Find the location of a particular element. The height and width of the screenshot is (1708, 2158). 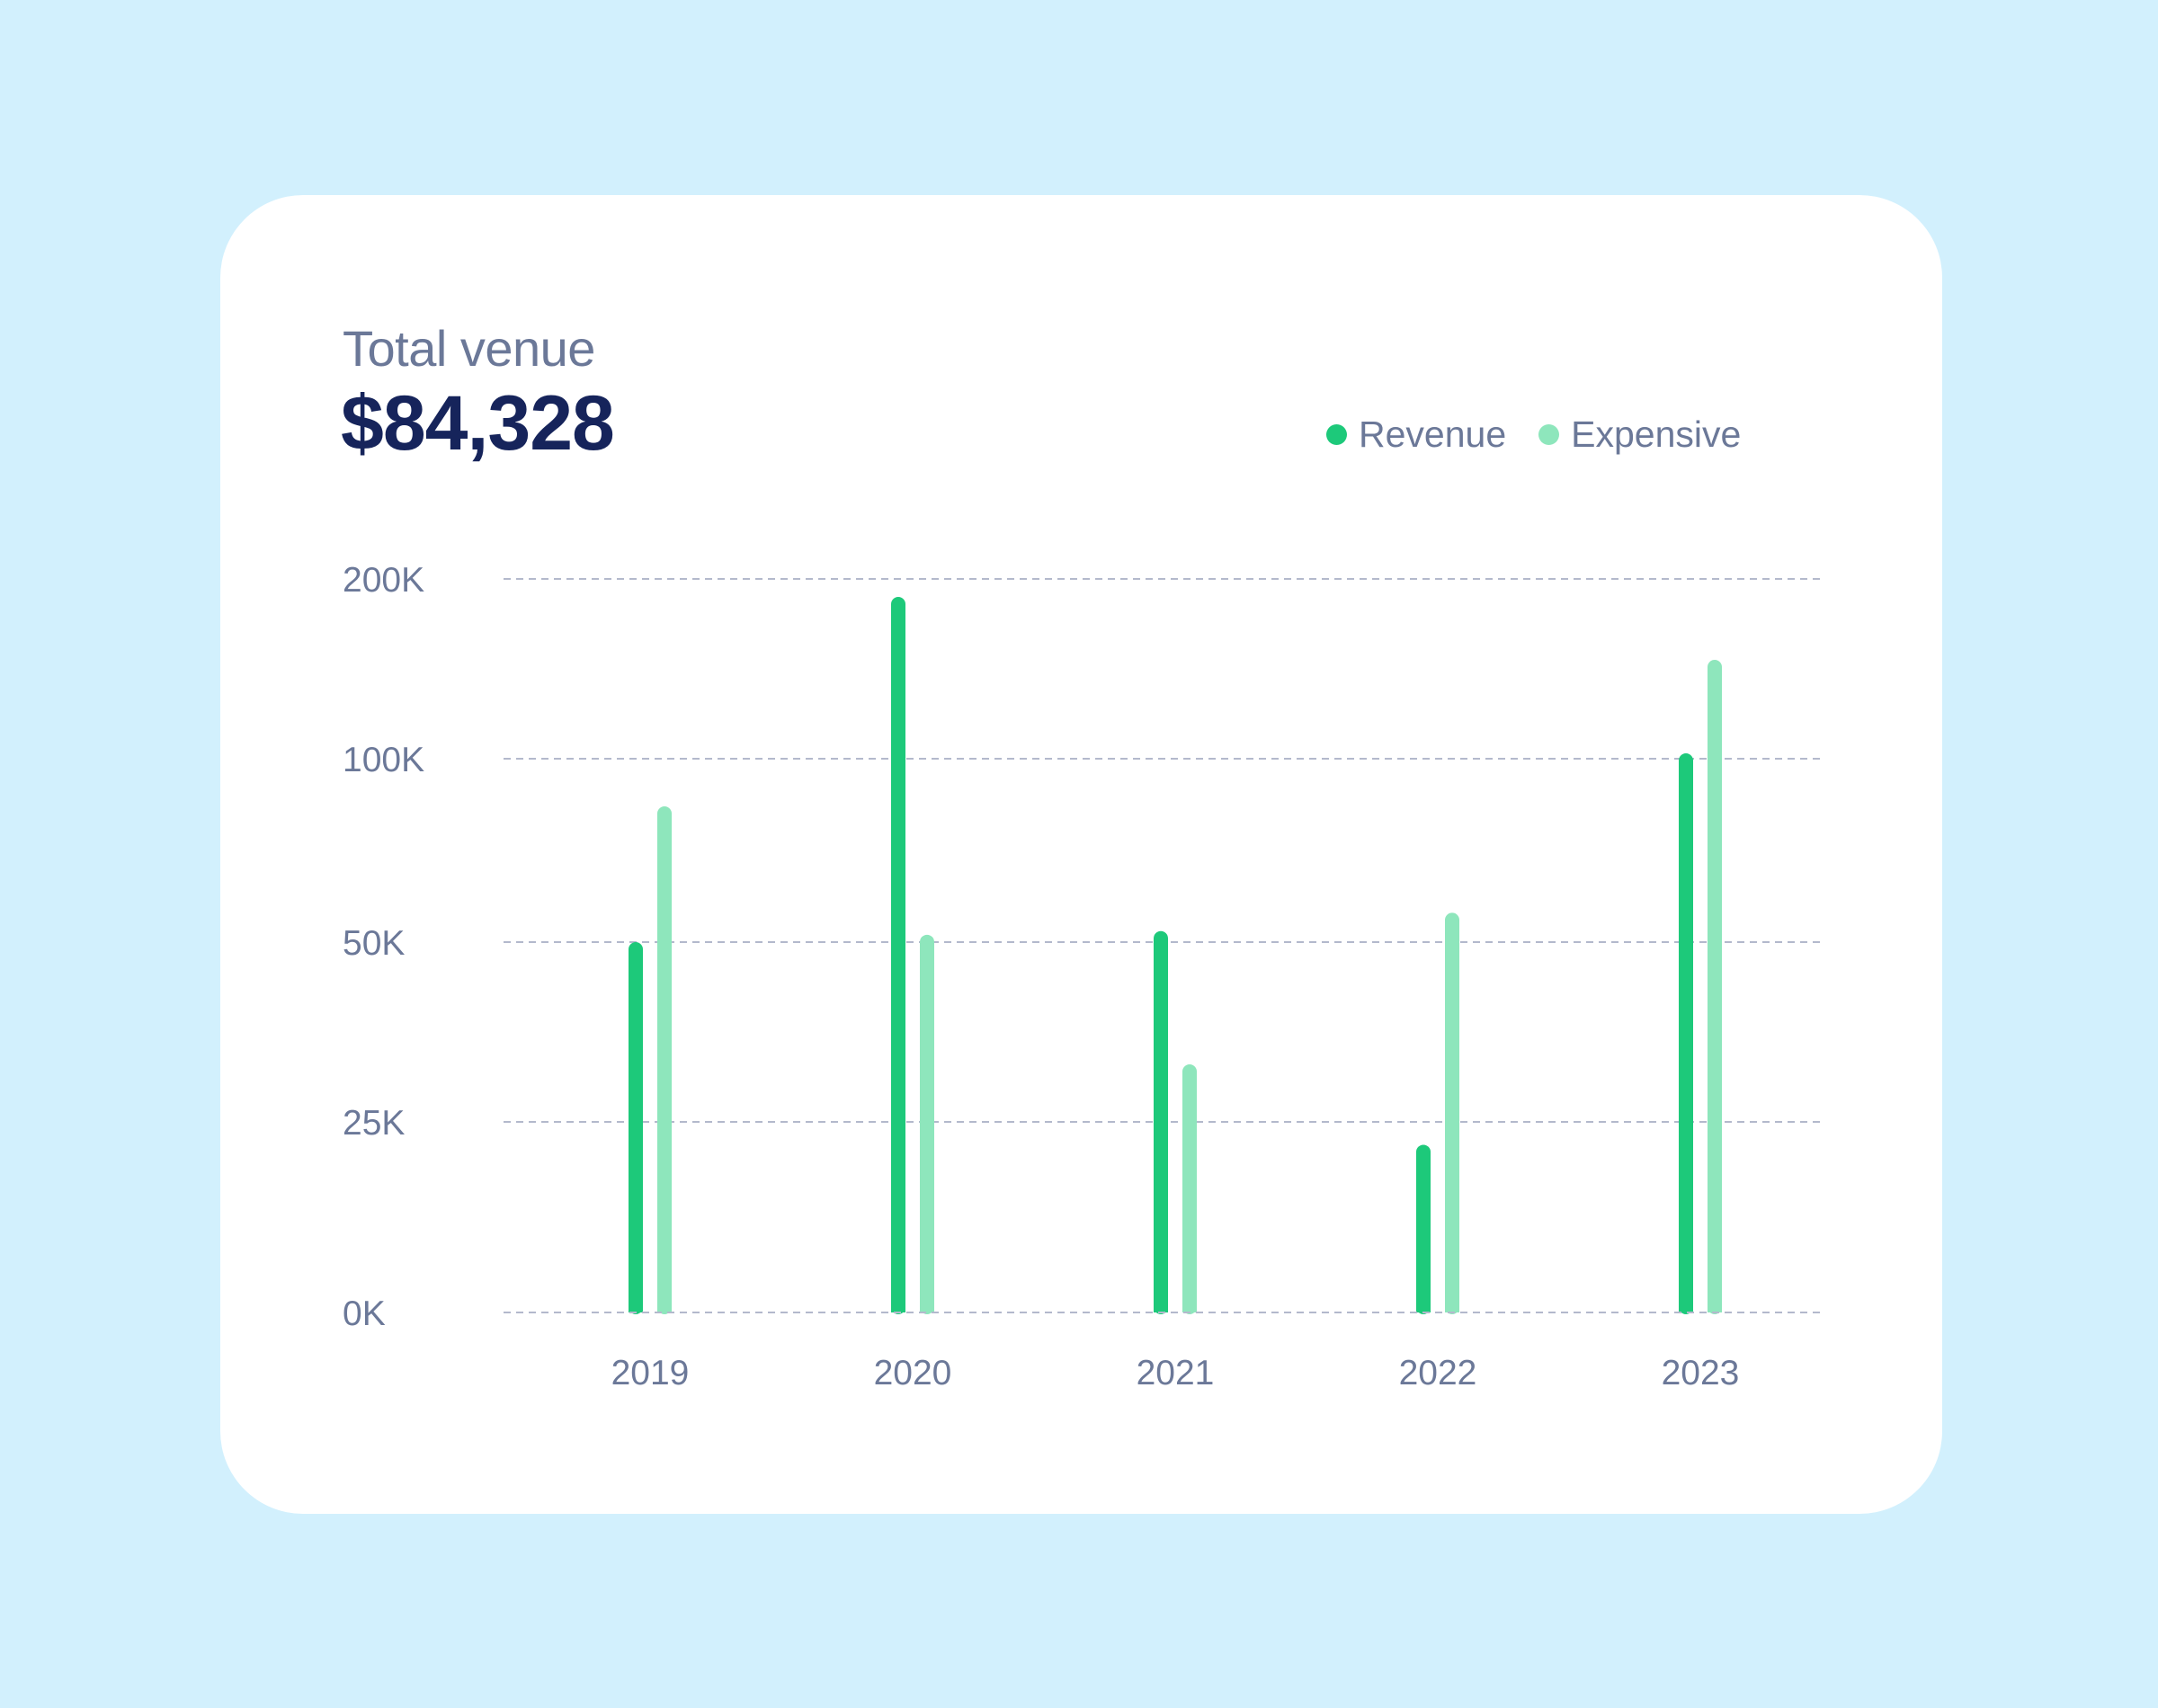

total-value: $84,328 is located at coordinates (478, 423).